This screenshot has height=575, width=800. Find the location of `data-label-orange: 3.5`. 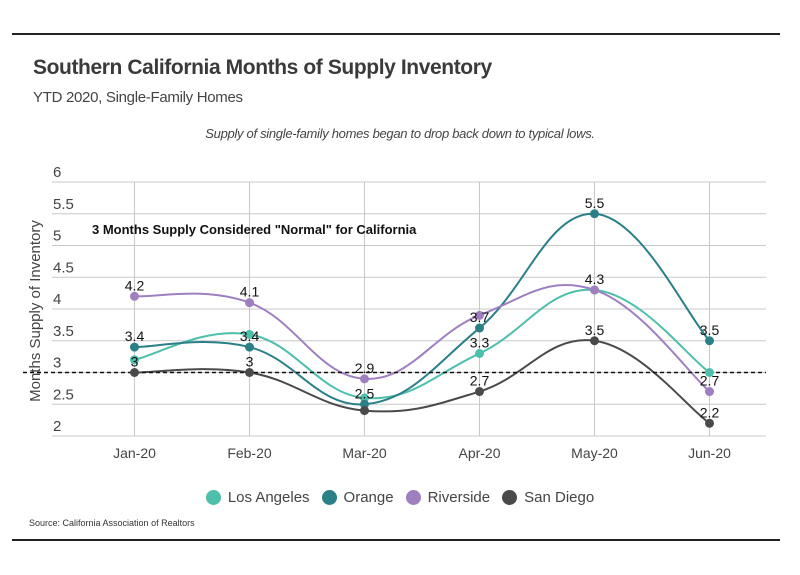

data-label-orange: 3.5 is located at coordinates (710, 330).